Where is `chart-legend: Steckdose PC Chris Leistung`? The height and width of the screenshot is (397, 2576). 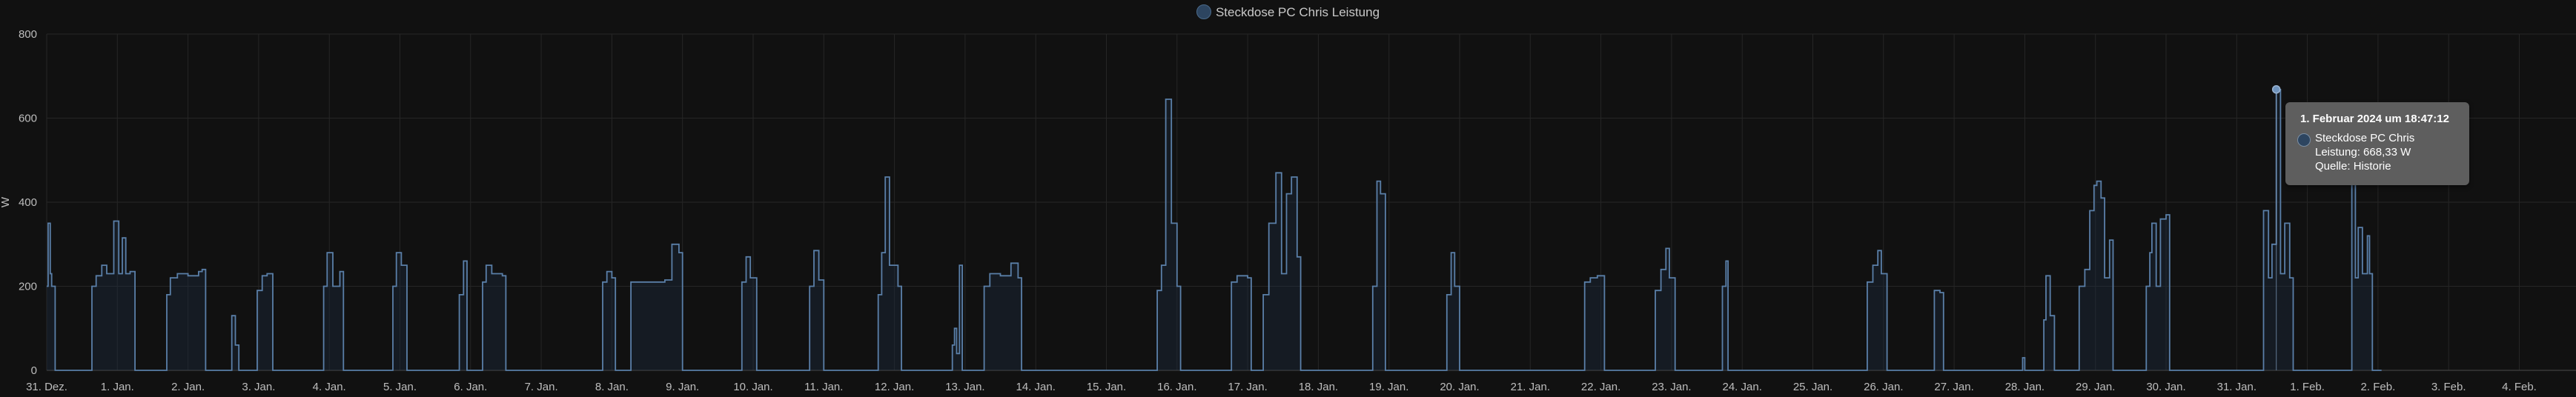 chart-legend: Steckdose PC Chris Leistung is located at coordinates (1288, 12).